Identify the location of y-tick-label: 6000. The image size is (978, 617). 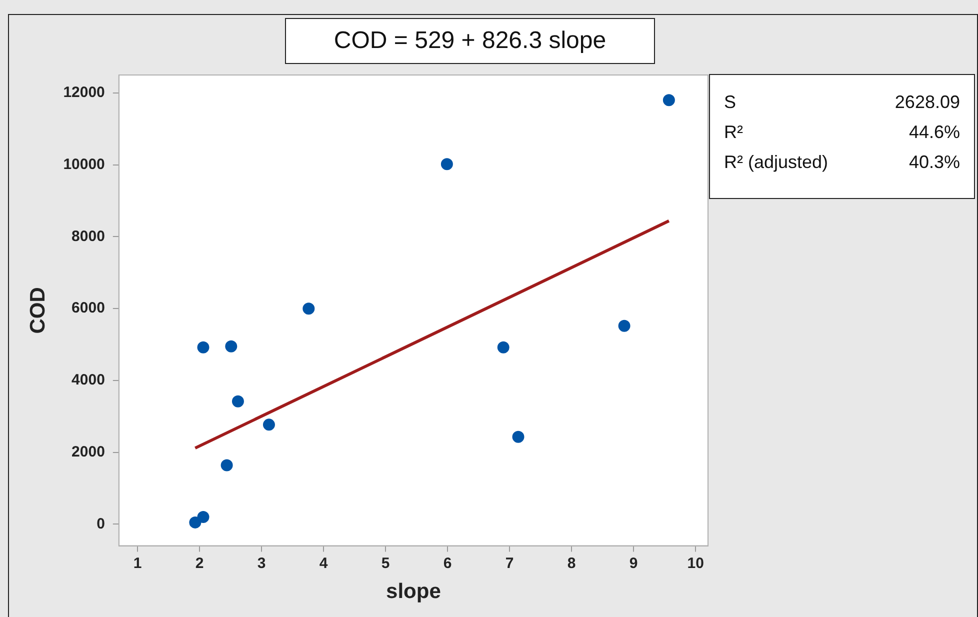
(88, 308).